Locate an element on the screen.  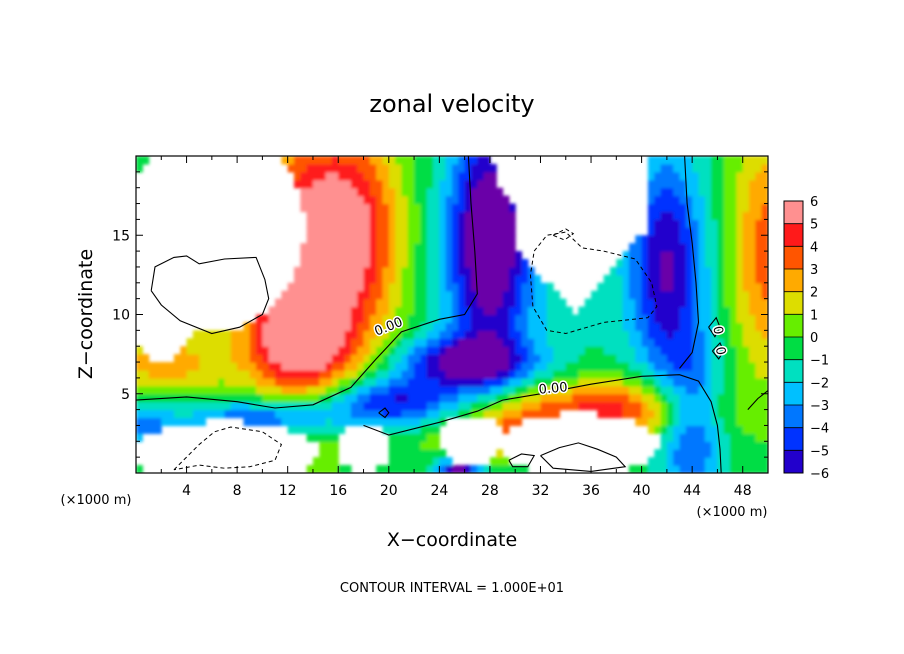
y-tick-label: 15 is located at coordinates (121, 236).